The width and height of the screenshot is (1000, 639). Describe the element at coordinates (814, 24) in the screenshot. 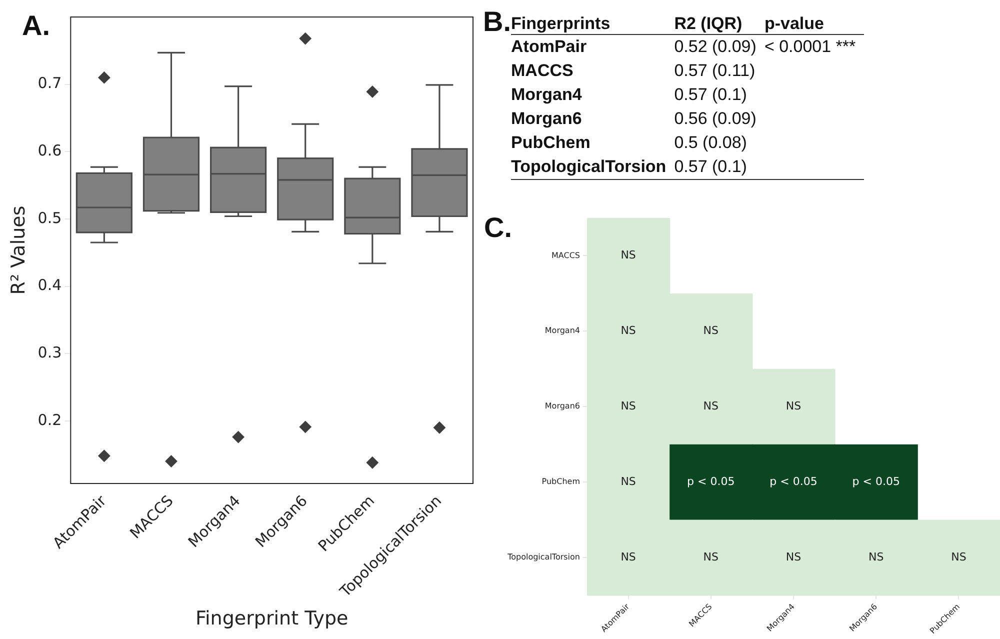

I see `category-label: p-value` at that location.